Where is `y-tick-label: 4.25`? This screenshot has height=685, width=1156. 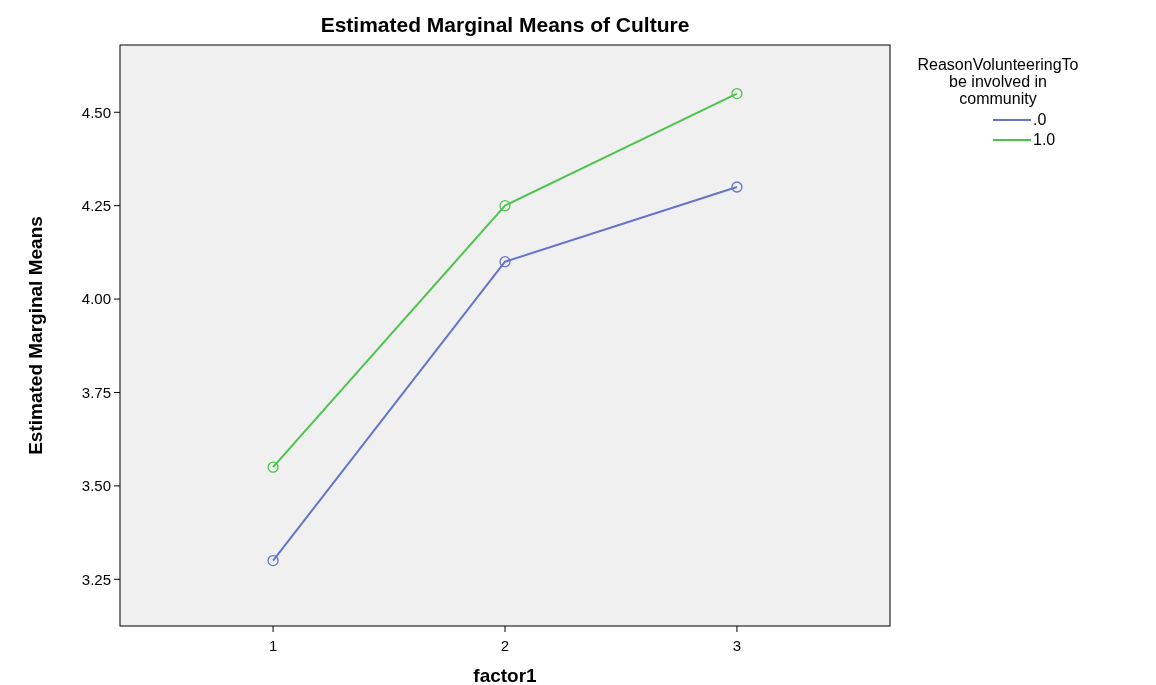 y-tick-label: 4.25 is located at coordinates (96, 205).